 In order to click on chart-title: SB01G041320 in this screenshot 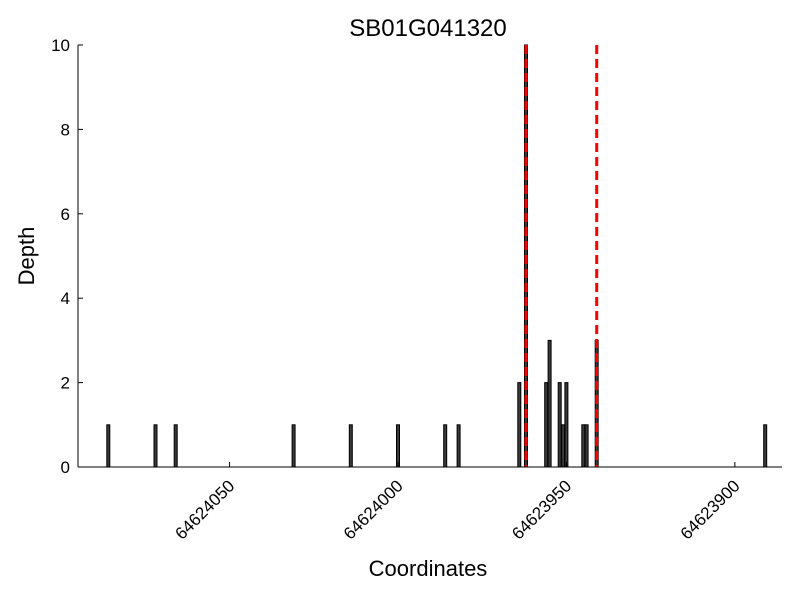, I will do `click(427, 28)`.